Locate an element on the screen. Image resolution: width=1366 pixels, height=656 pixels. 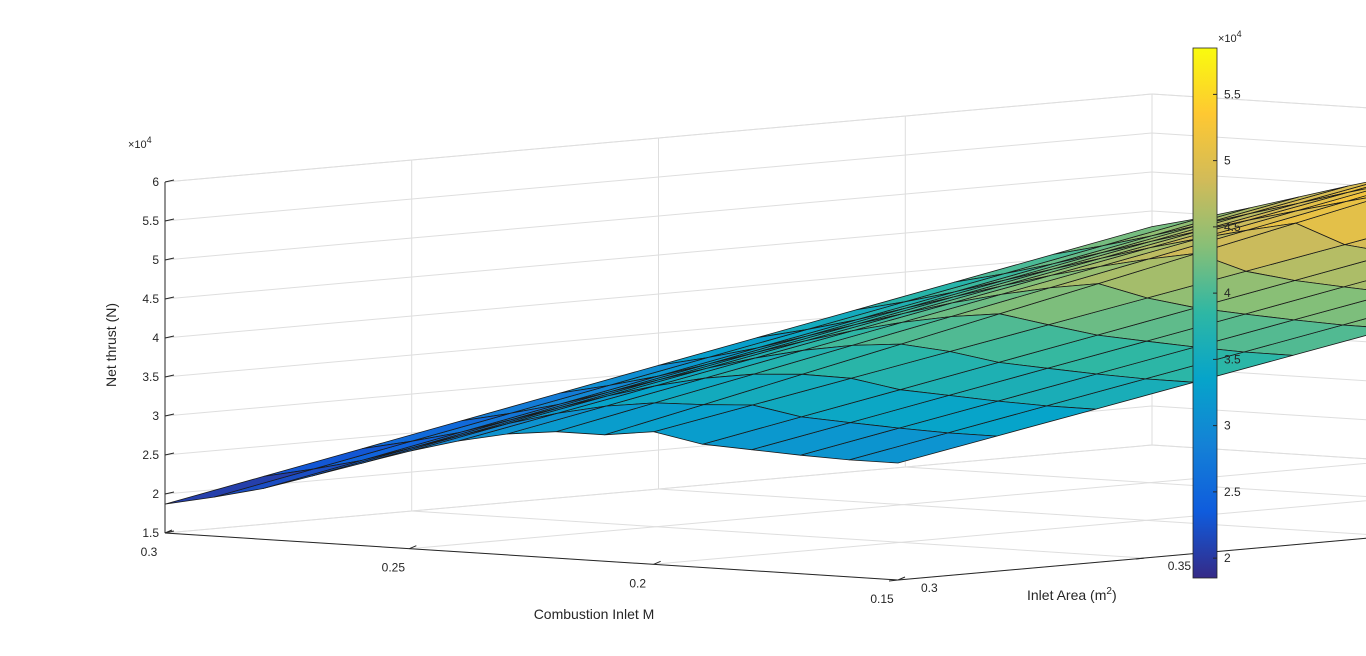
z-tick-label: 5 is located at coordinates (155, 260).